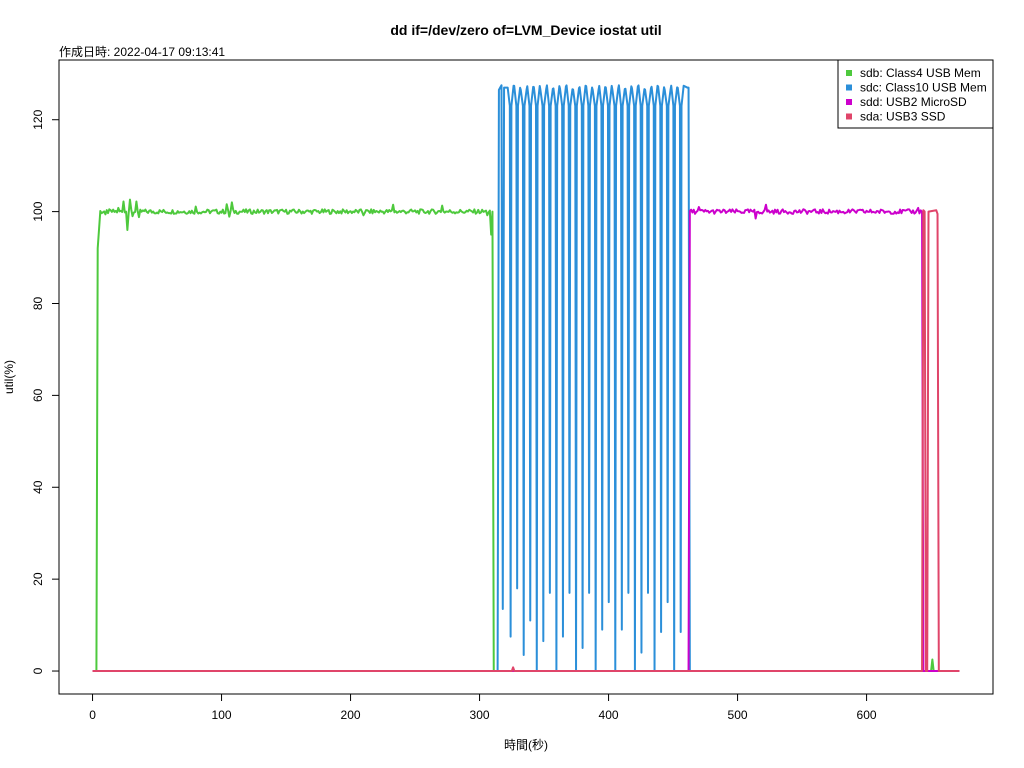 This screenshot has height=768, width=1024. What do you see at coordinates (913, 102) in the screenshot?
I see `legend-label: sdd: USB2 MicroSD` at bounding box center [913, 102].